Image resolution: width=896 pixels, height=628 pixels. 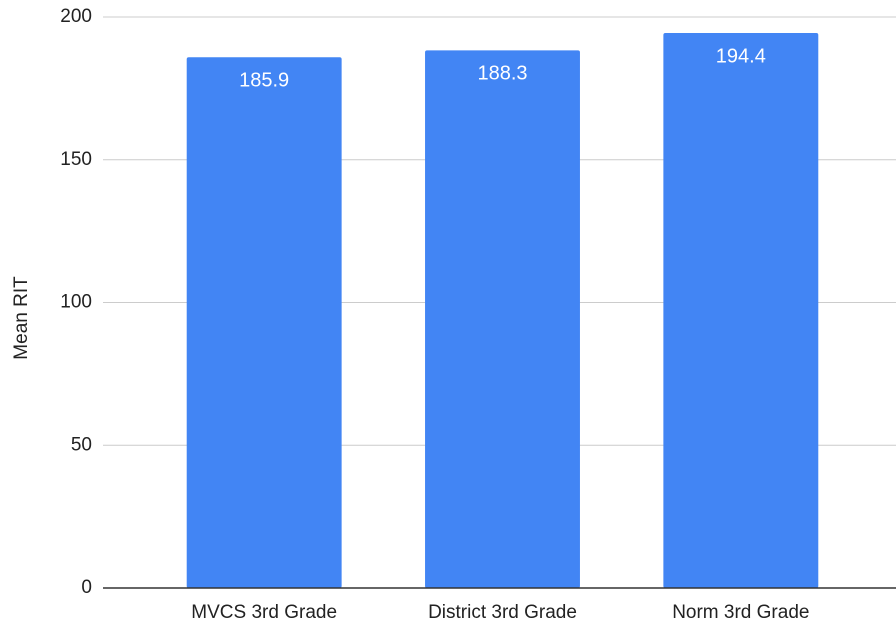 What do you see at coordinates (86, 587) in the screenshot?
I see `y-tick-label: 0` at bounding box center [86, 587].